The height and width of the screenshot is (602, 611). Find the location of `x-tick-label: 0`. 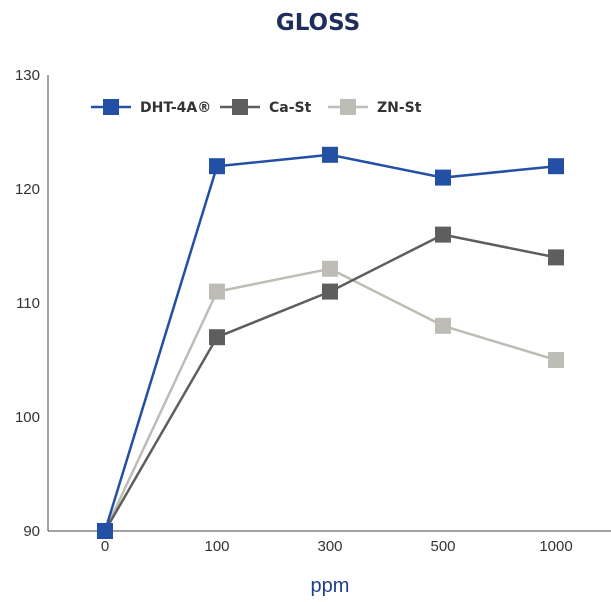

x-tick-label: 0 is located at coordinates (105, 546).